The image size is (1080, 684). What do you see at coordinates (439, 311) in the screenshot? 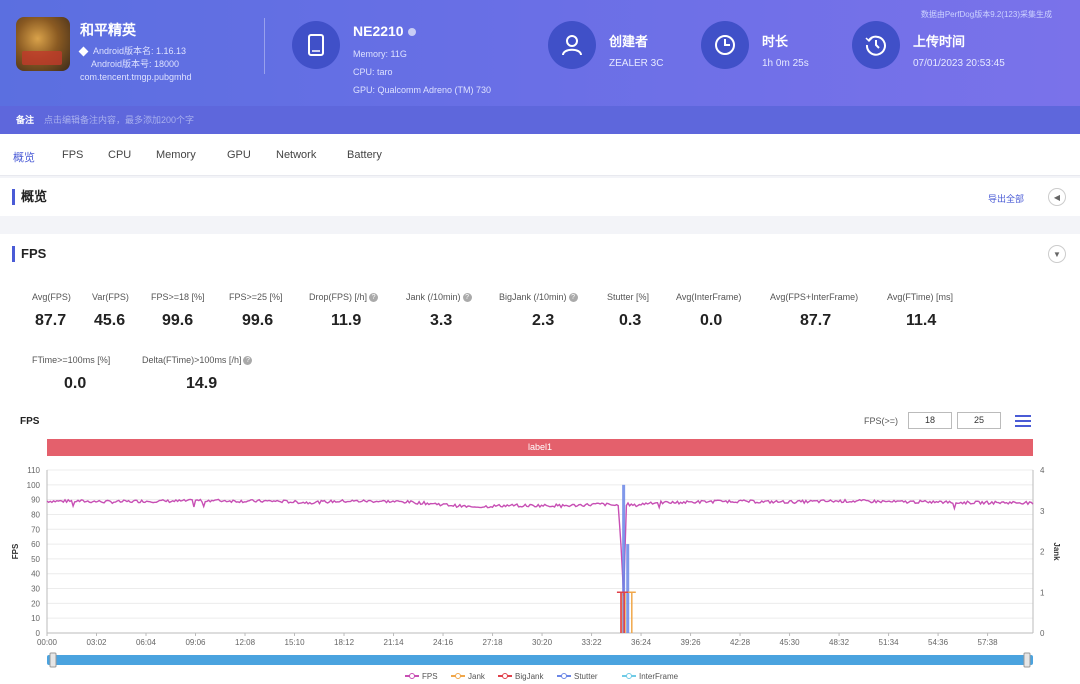
I see `stat-jank: Jank (/10min)? 3.3` at bounding box center [439, 311].